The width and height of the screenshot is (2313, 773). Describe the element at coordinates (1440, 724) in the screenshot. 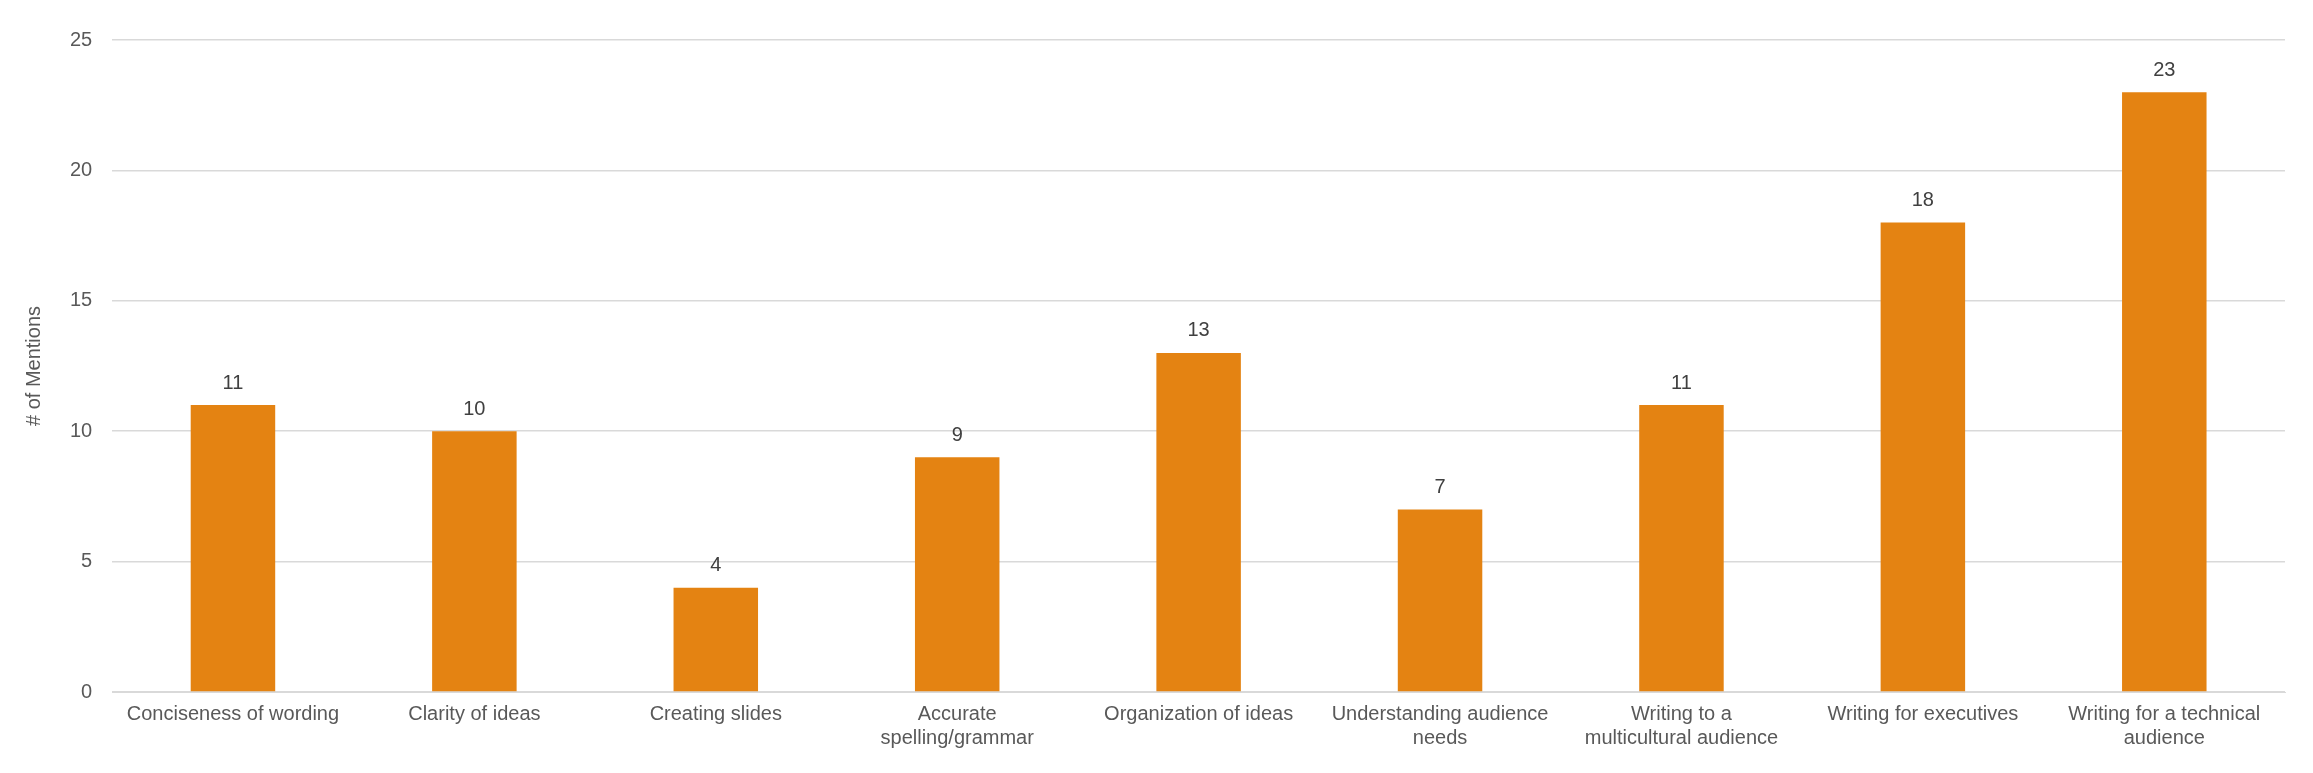

I see `x-tick-label: Understanding audience needs` at that location.